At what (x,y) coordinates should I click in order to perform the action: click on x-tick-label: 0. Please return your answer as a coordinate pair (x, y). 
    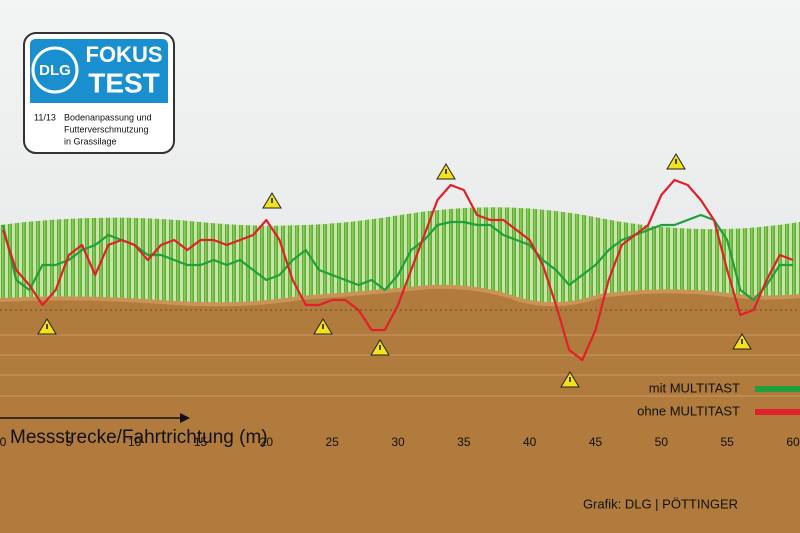
    Looking at the image, I should click on (3, 442).